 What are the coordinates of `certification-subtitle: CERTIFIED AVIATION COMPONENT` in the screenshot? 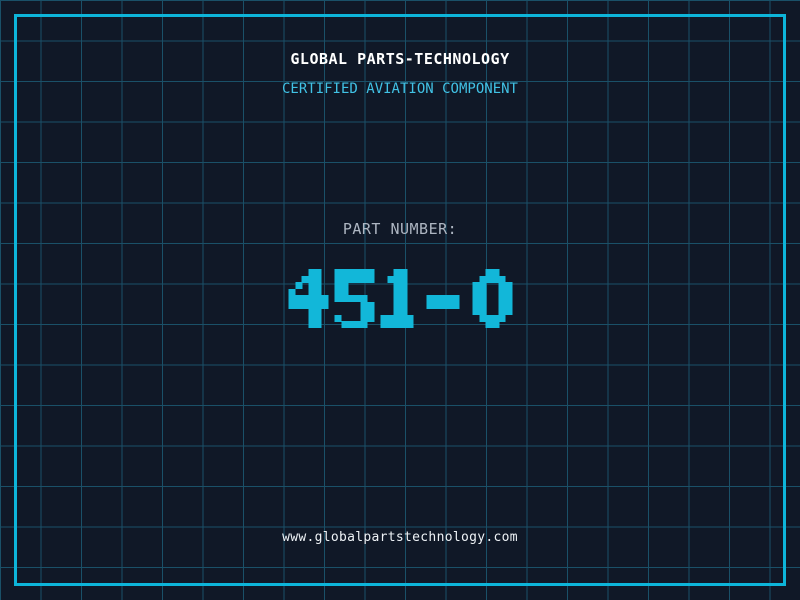 It's located at (399, 89).